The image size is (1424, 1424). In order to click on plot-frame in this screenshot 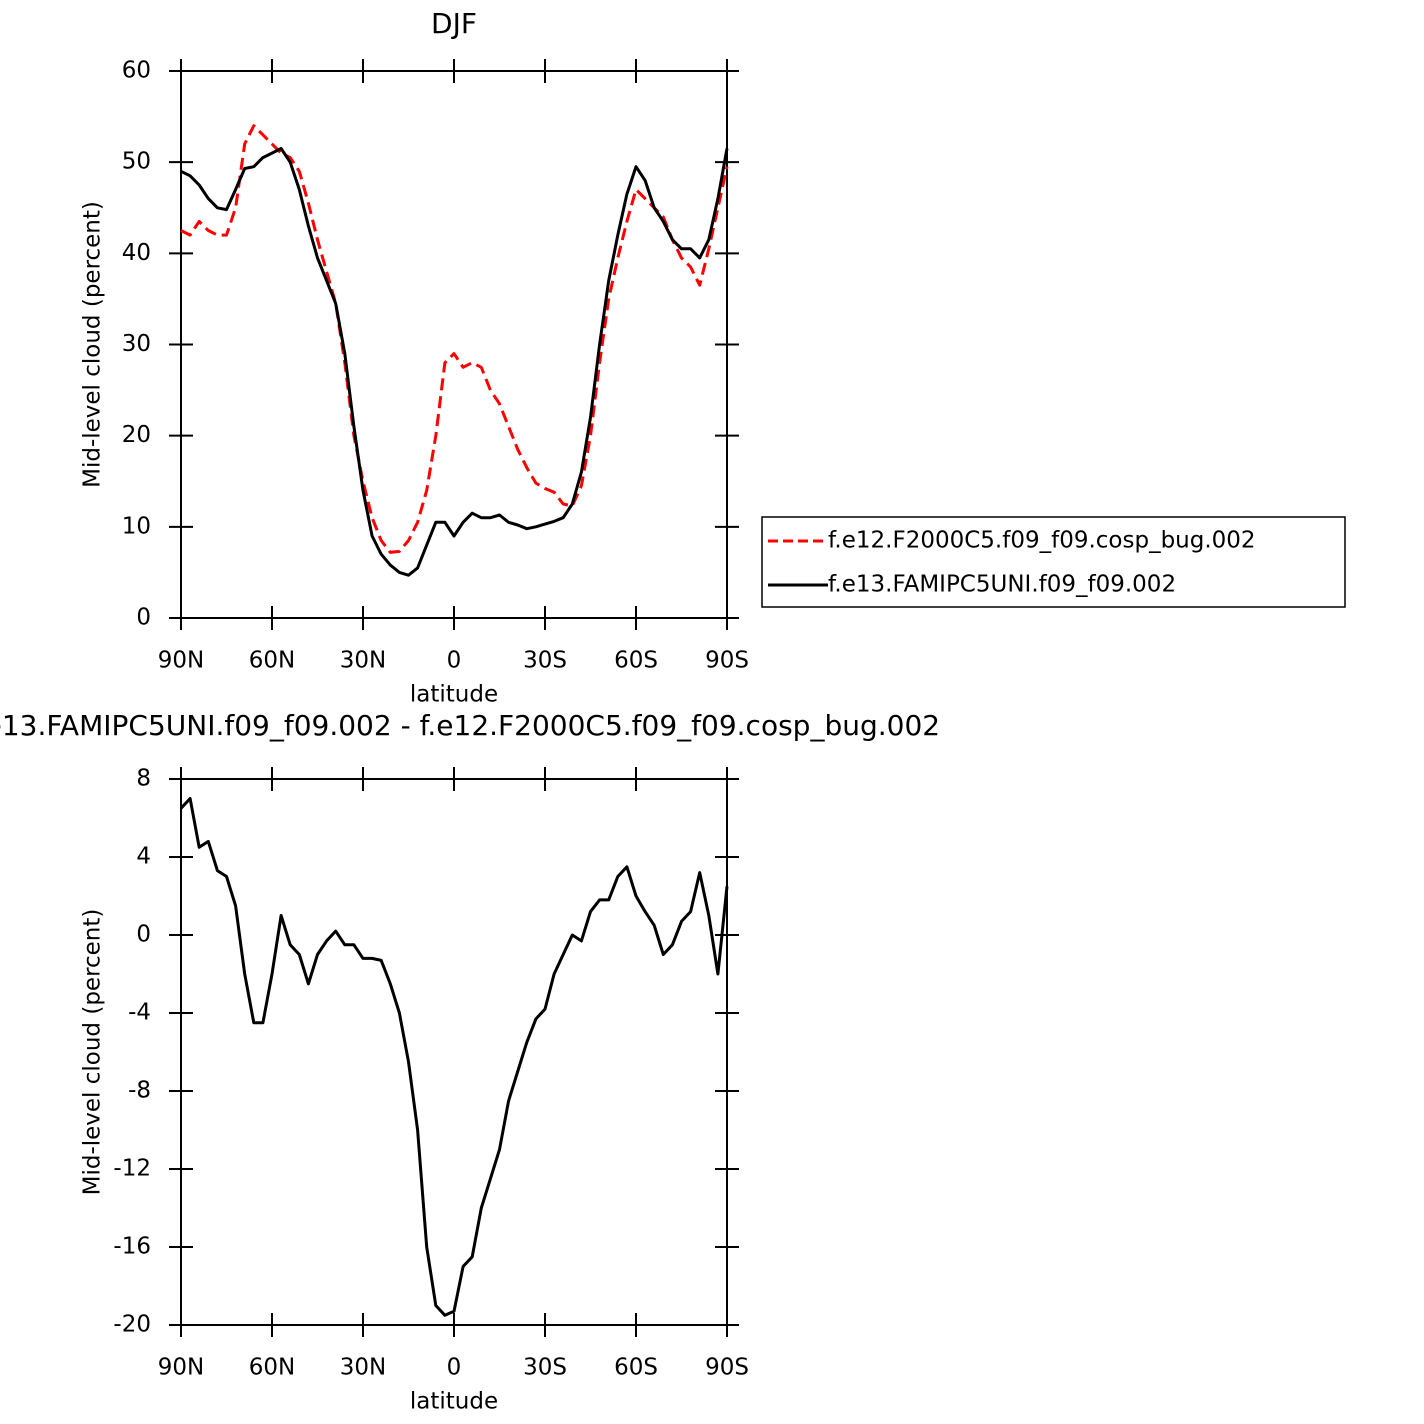, I will do `click(454, 1052)`.